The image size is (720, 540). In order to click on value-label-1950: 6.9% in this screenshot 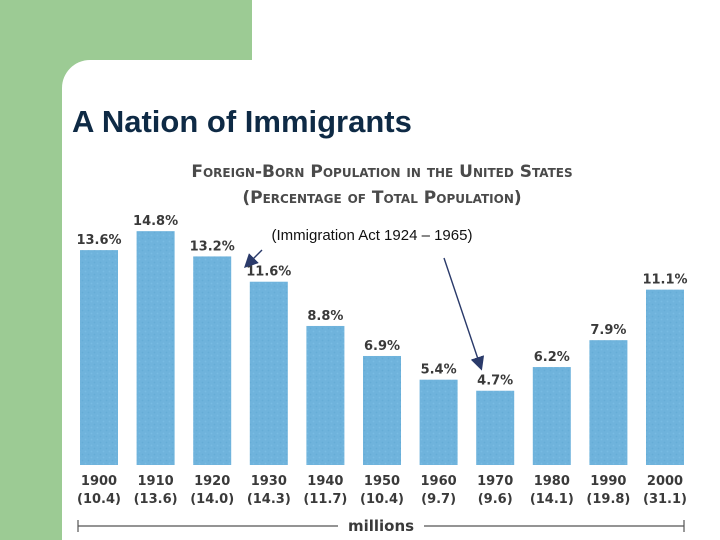, I will do `click(382, 346)`.